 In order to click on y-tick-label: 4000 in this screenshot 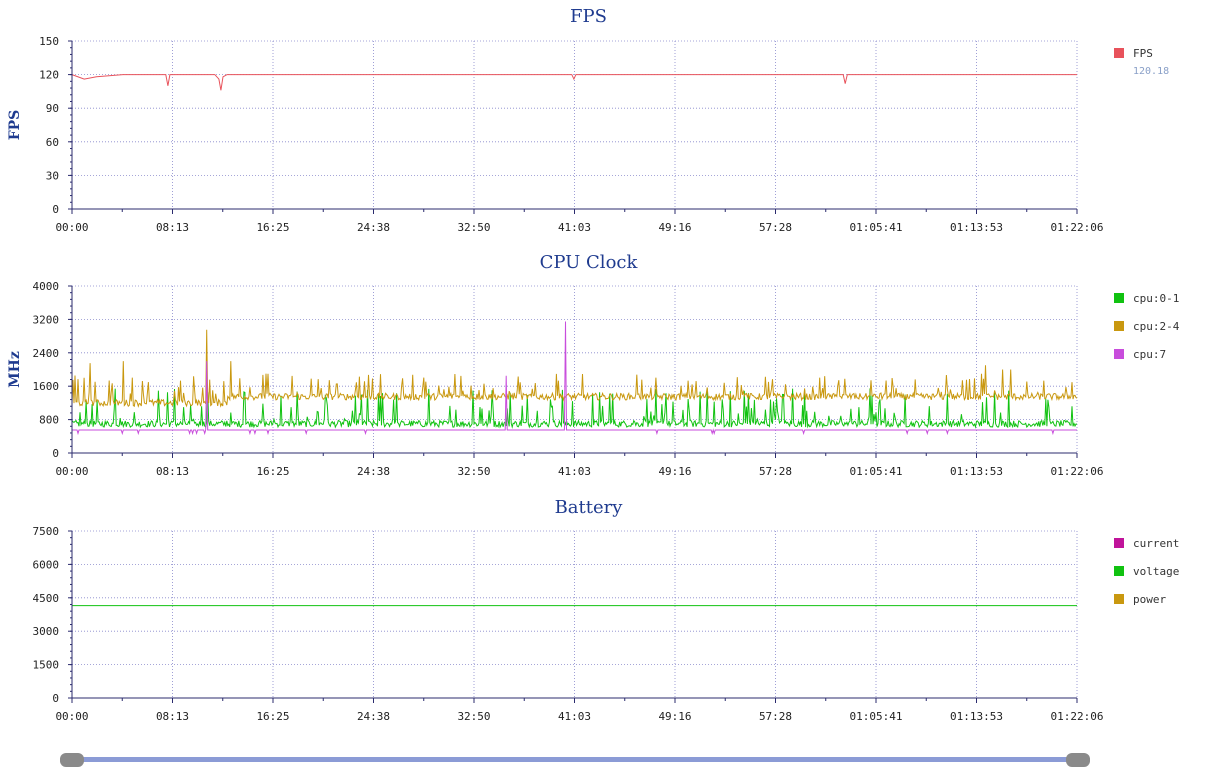, I will do `click(46, 286)`.